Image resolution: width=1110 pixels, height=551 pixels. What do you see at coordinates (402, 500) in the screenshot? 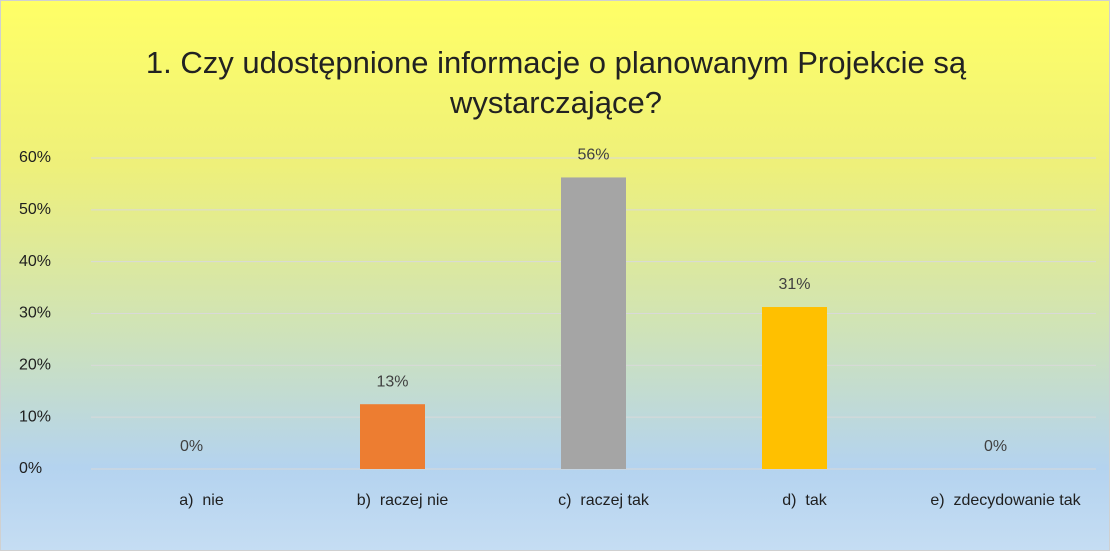
I see `x-tick-label: b) raczej nie` at bounding box center [402, 500].